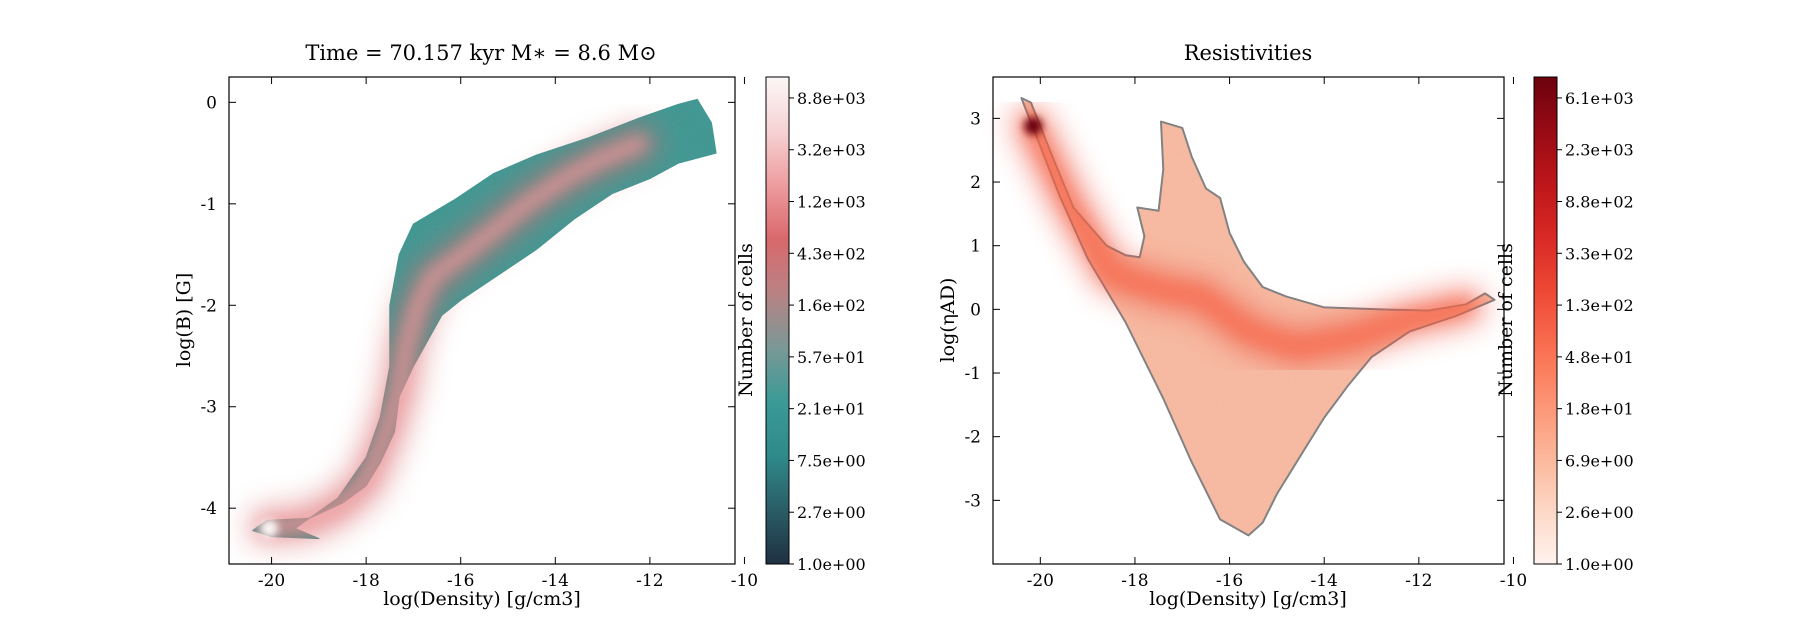 The image size is (1800, 630). Describe the element at coordinates (1599, 564) in the screenshot. I see `resistivity-colorbar-tick-label: 1.0e+00` at that location.